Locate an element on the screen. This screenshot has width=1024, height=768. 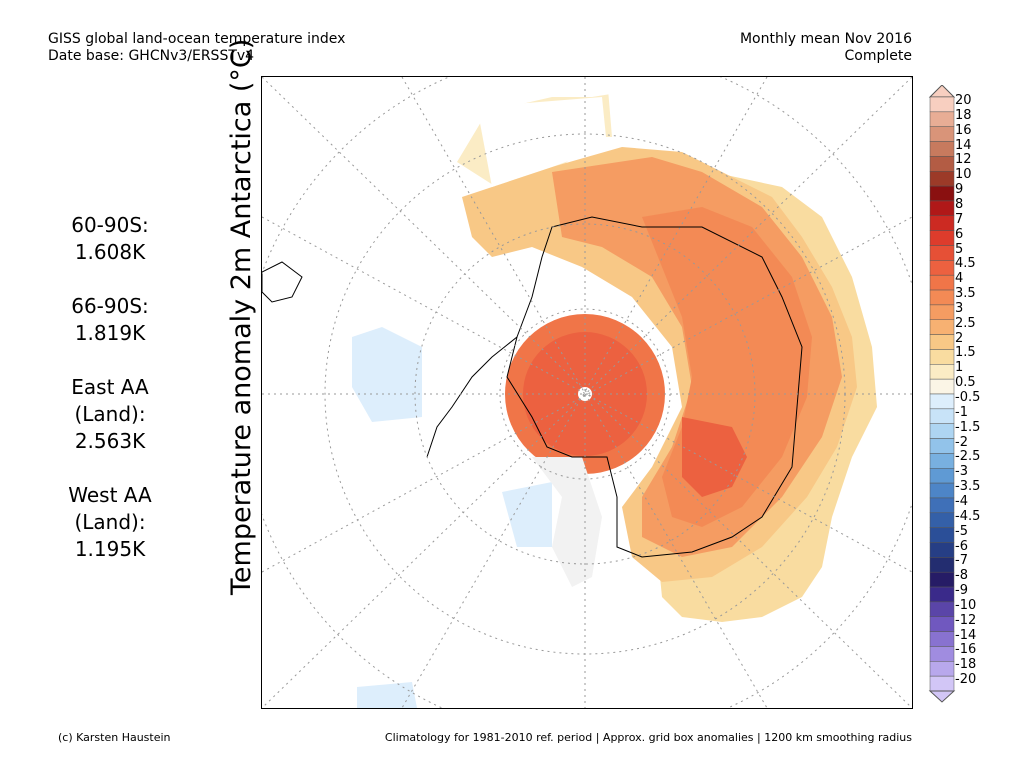
colorbar is located at coordinates (942, 394).